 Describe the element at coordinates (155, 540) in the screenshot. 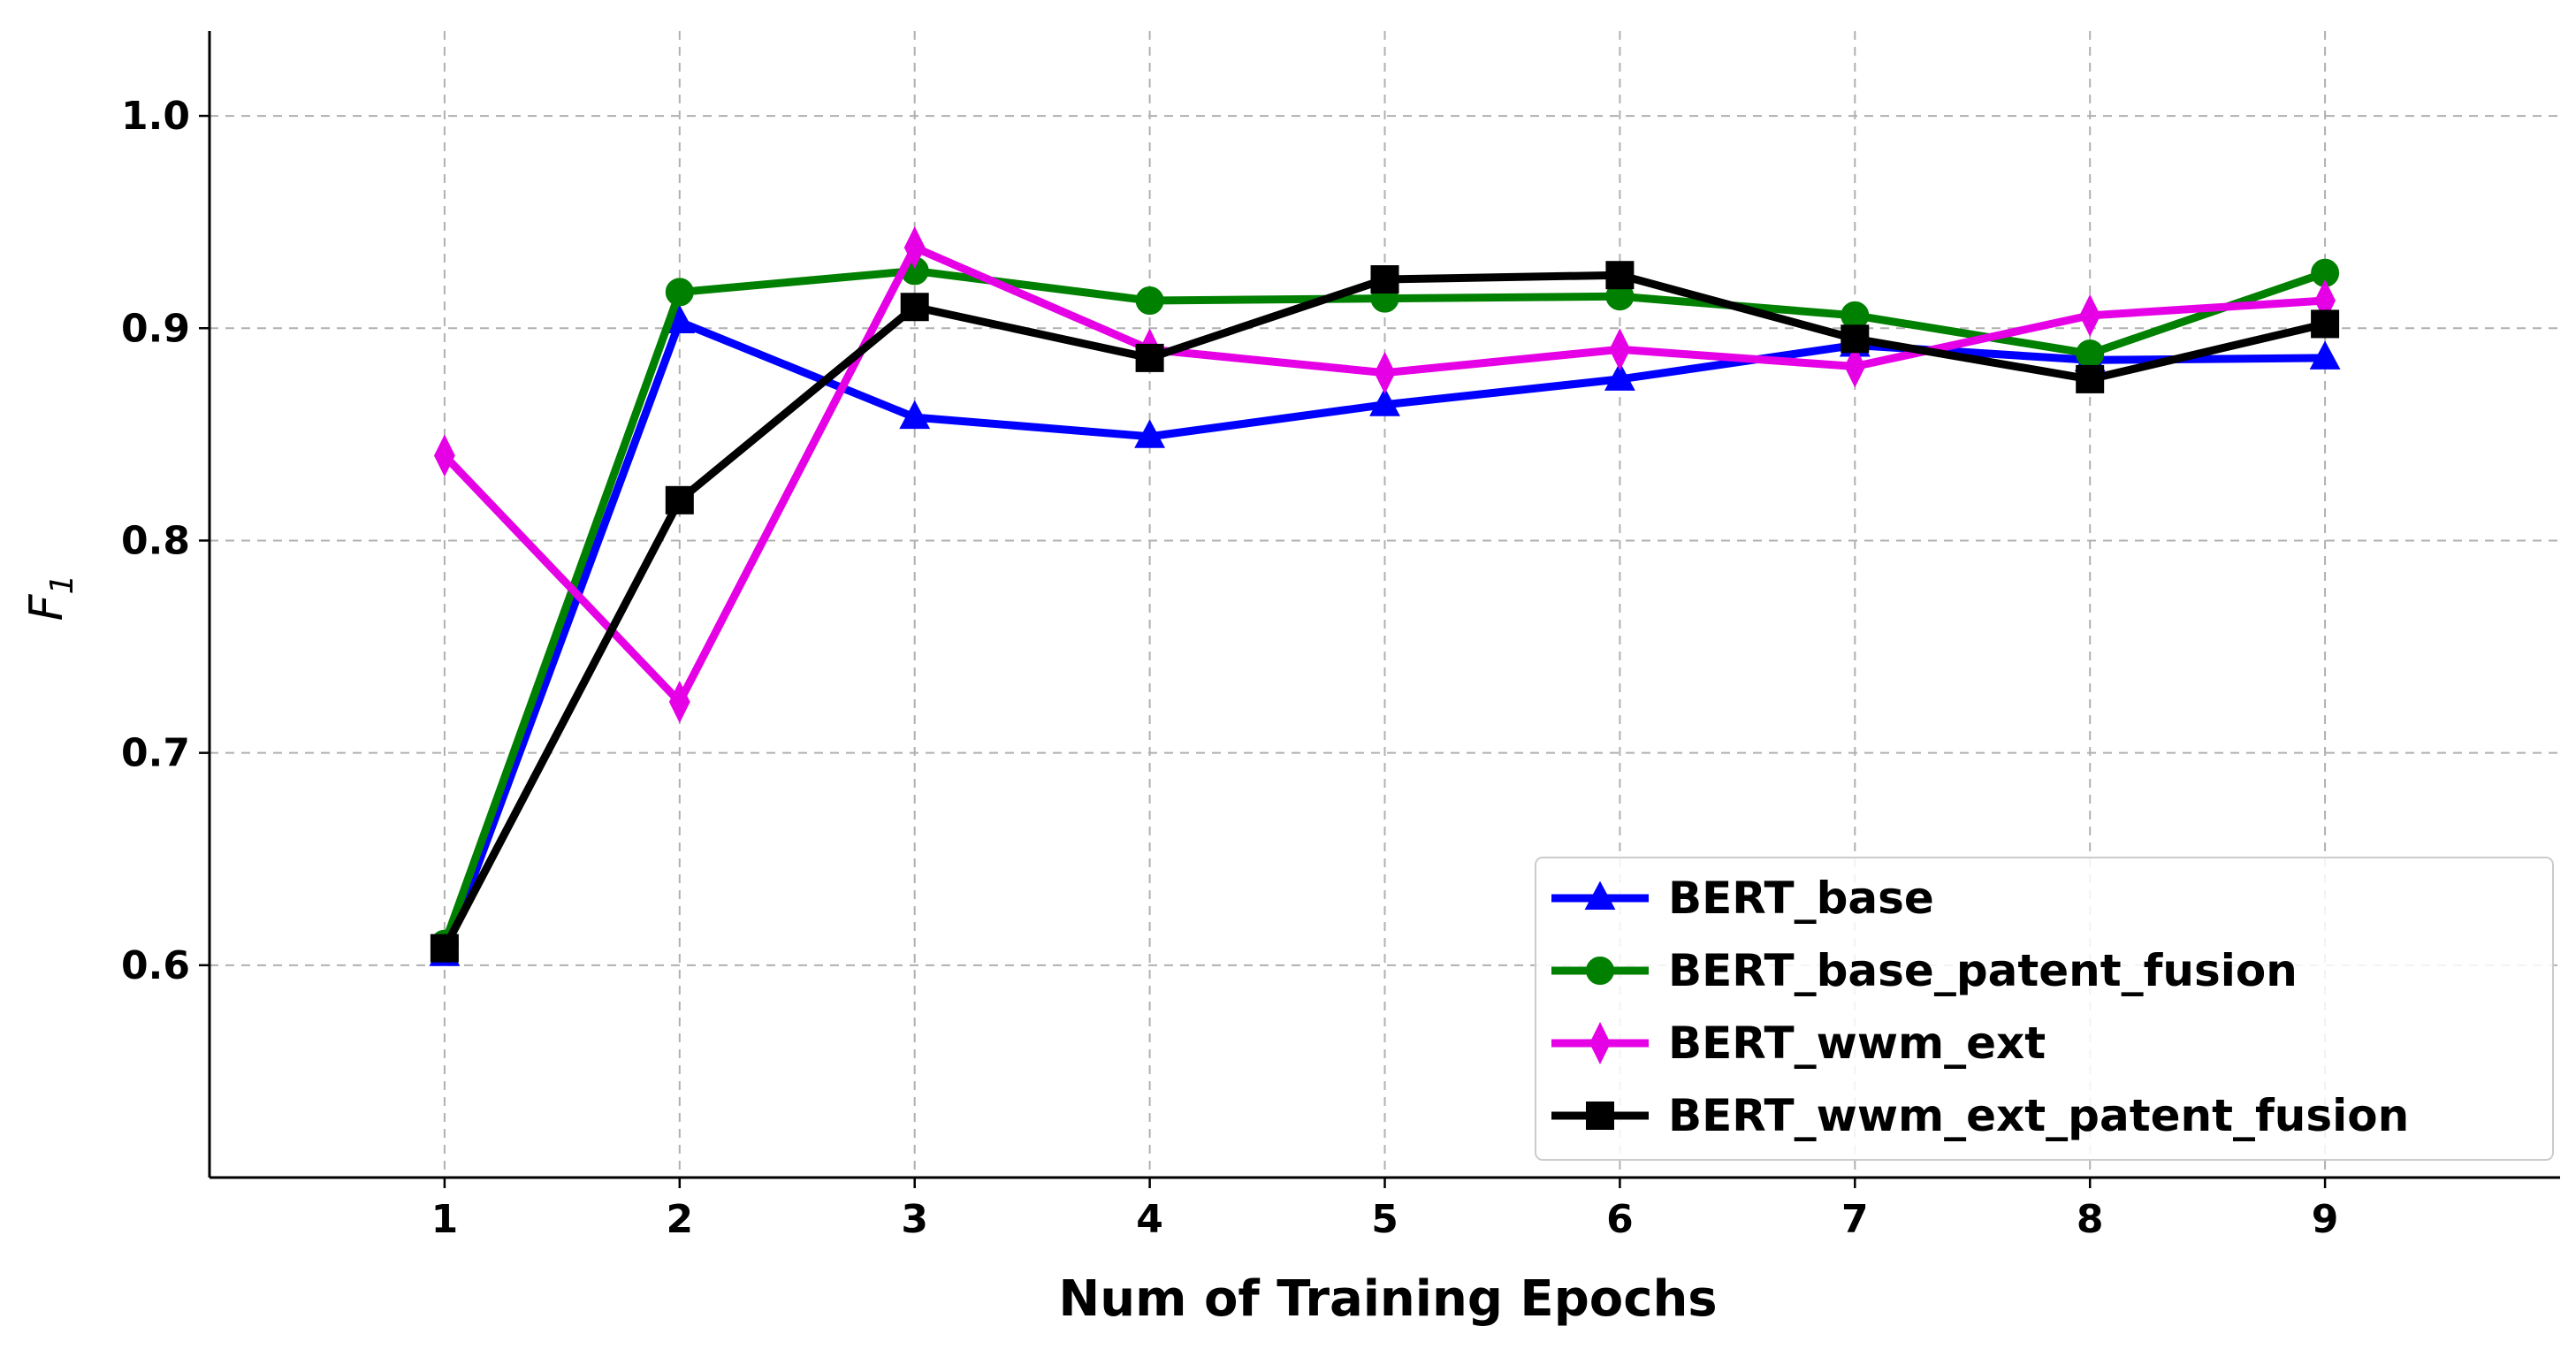

I see `y-tick-label: 0.8` at that location.